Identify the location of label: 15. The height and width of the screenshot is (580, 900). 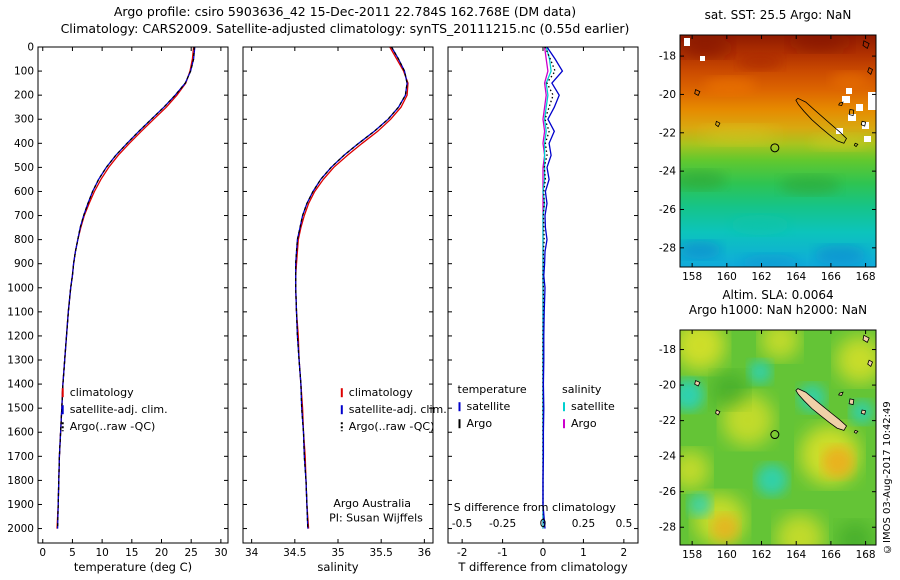
(131, 553).